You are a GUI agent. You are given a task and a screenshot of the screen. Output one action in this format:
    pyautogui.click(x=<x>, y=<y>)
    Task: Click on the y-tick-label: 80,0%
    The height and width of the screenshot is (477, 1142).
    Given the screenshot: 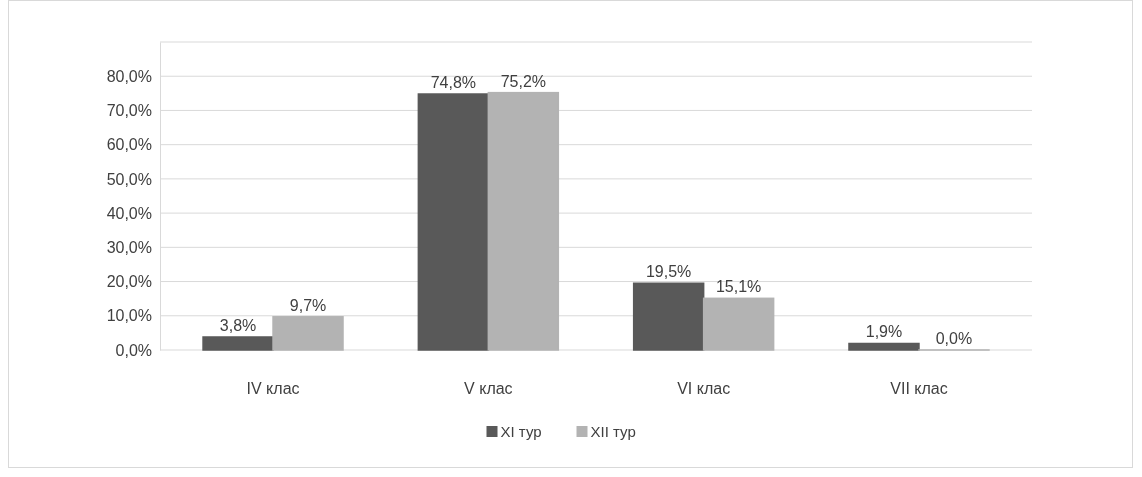 What is the action you would take?
    pyautogui.click(x=129, y=76)
    